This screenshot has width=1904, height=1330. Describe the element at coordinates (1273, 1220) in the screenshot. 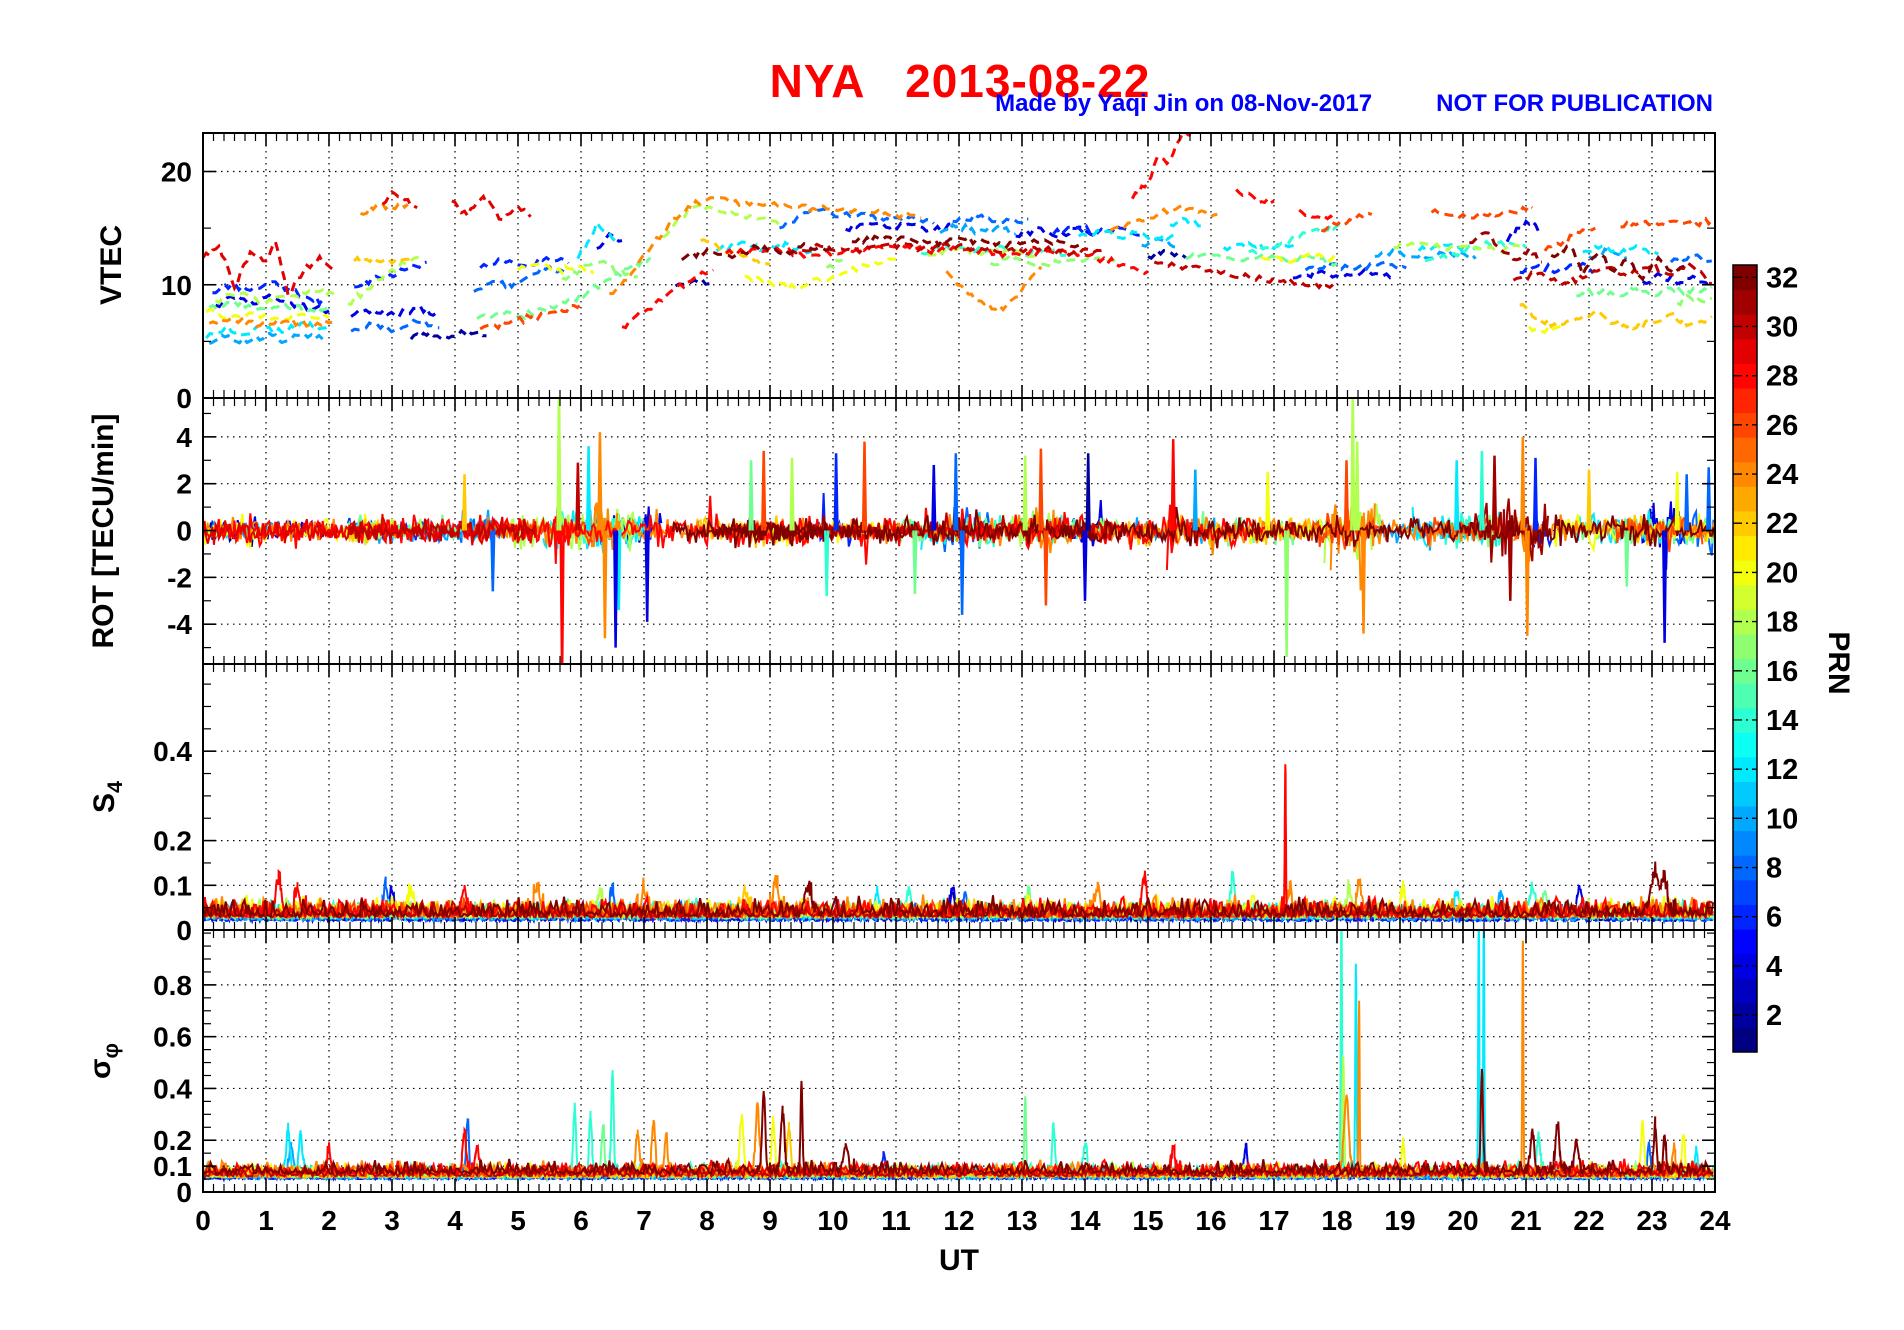

I see `xtick-17: 17` at that location.